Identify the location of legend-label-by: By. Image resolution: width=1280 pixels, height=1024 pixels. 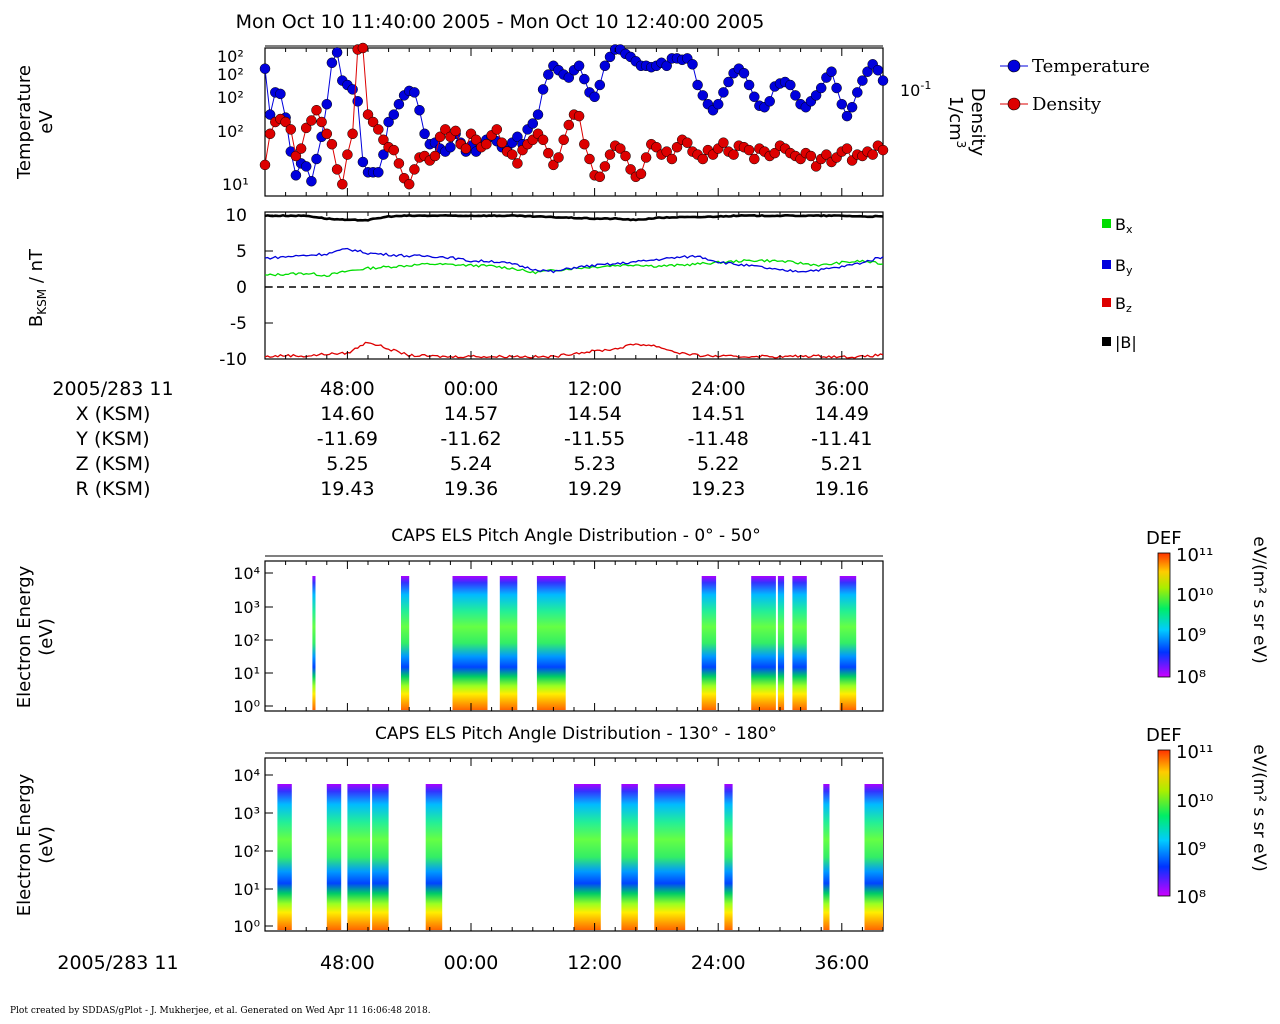
(1124, 266).